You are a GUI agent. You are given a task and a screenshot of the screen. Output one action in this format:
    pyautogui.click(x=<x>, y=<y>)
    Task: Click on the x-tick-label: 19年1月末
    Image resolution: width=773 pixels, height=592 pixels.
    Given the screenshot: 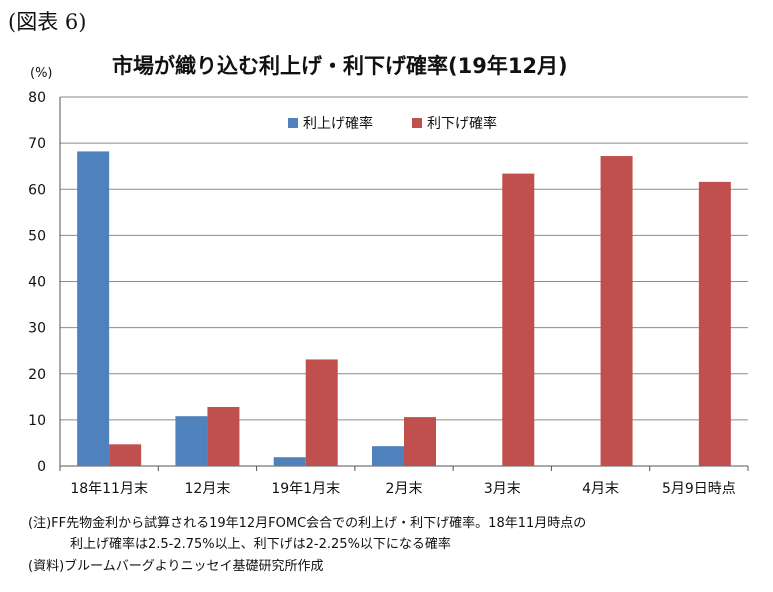 What is the action you would take?
    pyautogui.click(x=305, y=489)
    